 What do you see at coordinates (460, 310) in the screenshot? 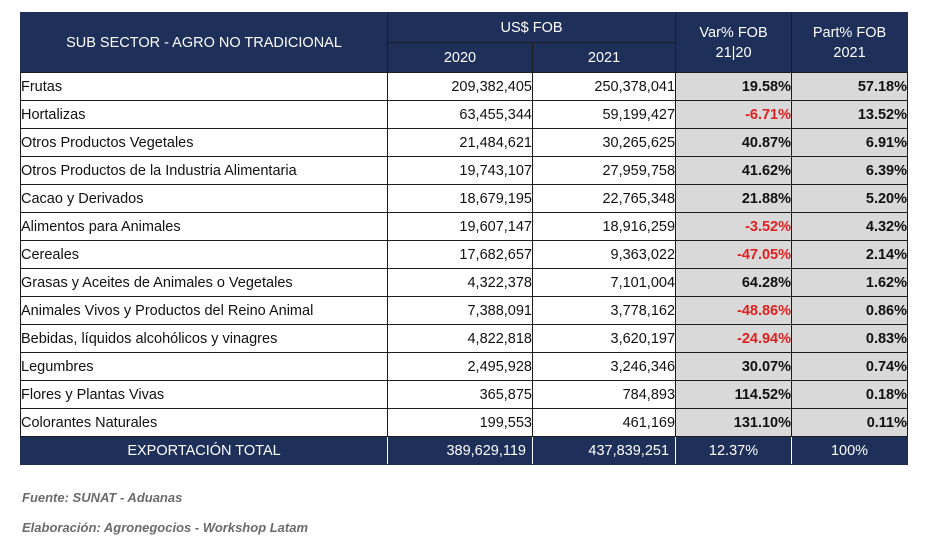
I see `row-value-2020: 7,388,091` at bounding box center [460, 310].